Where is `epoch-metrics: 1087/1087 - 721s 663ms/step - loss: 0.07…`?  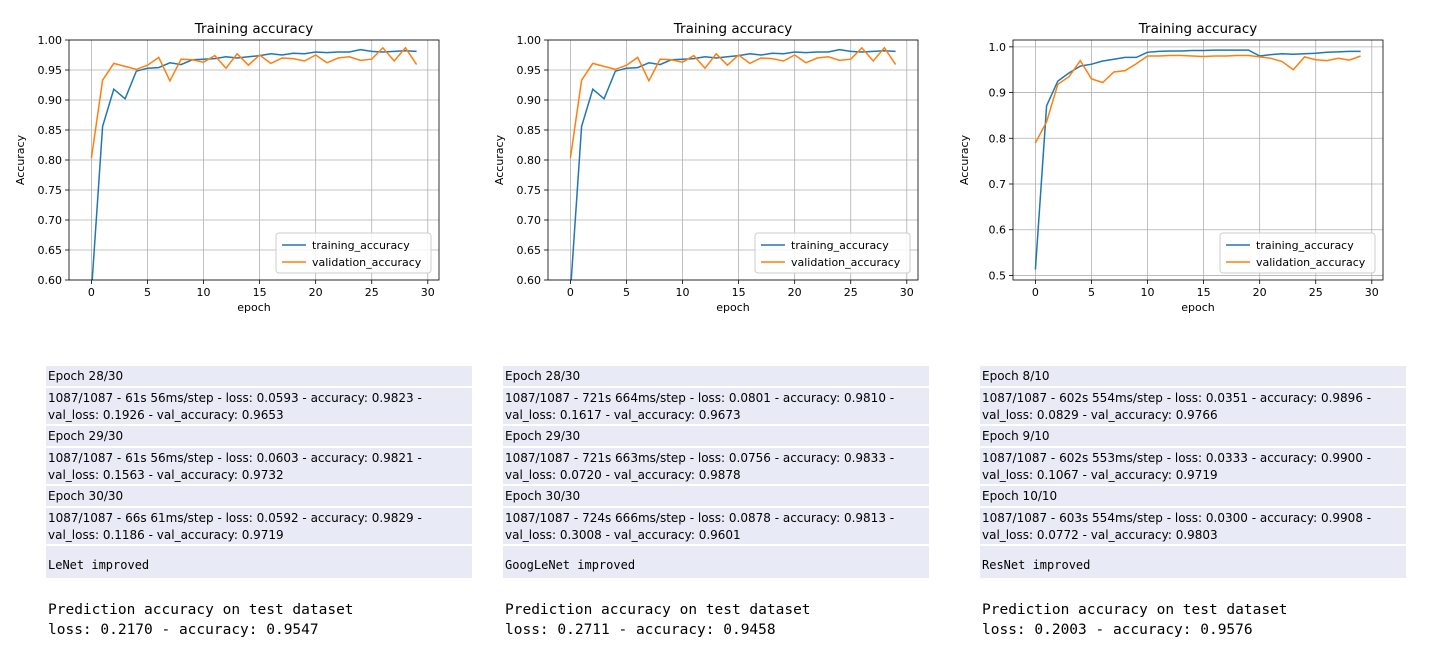
epoch-metrics: 1087/1087 - 721s 663ms/step - loss: 0.07… is located at coordinates (716, 467).